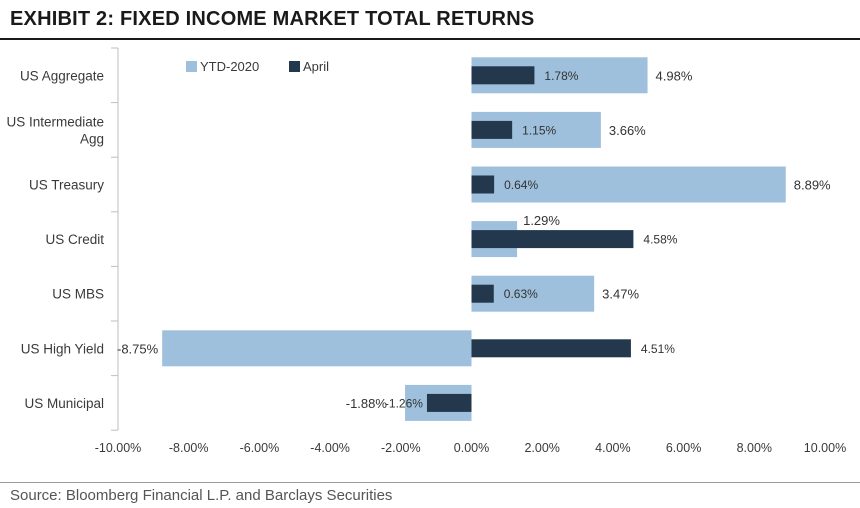 This screenshot has width=860, height=508. What do you see at coordinates (620, 294) in the screenshot?
I see `data-label-ytd-2020: 3.47%` at bounding box center [620, 294].